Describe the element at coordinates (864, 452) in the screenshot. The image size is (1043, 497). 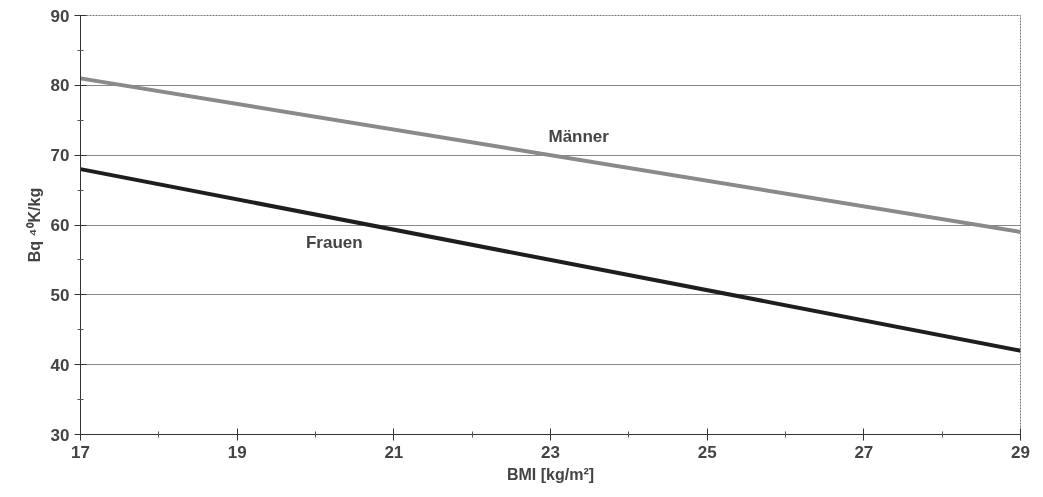
I see `x-tick-label: 27` at that location.